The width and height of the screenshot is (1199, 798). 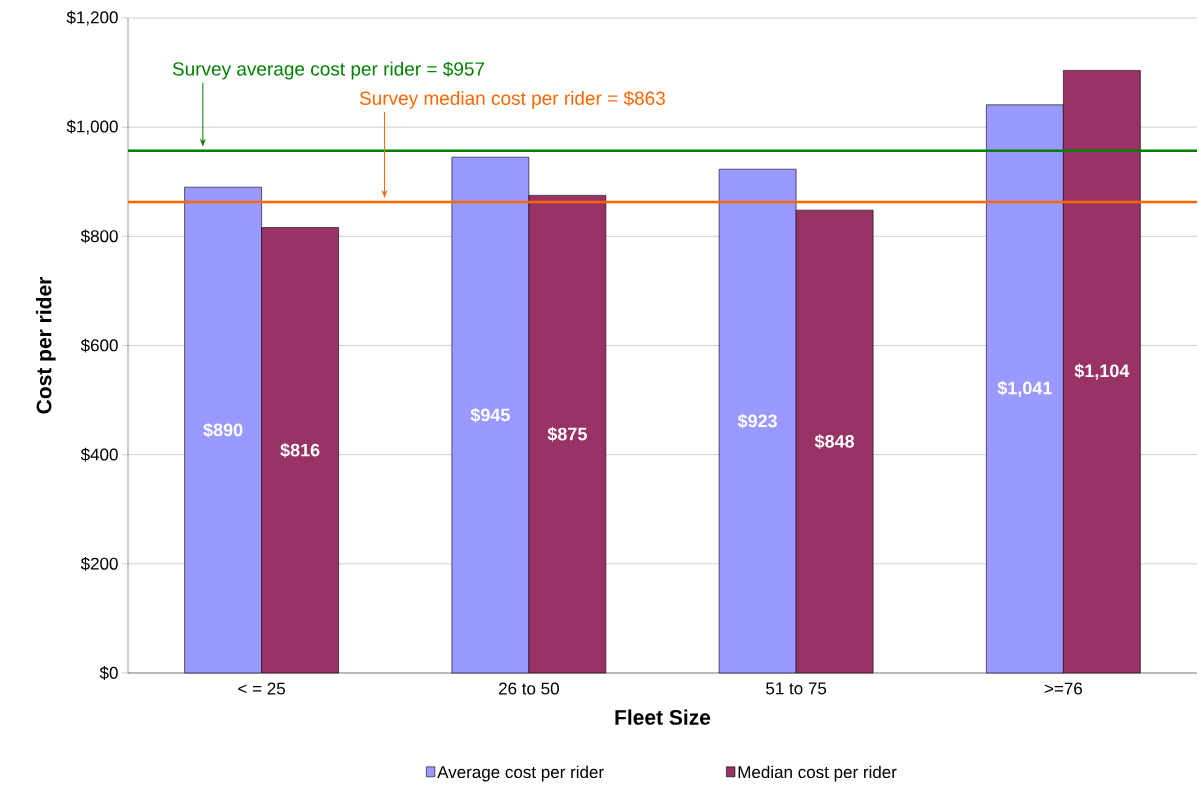 What do you see at coordinates (817, 773) in the screenshot?
I see `legend-label: Median cost per rider` at bounding box center [817, 773].